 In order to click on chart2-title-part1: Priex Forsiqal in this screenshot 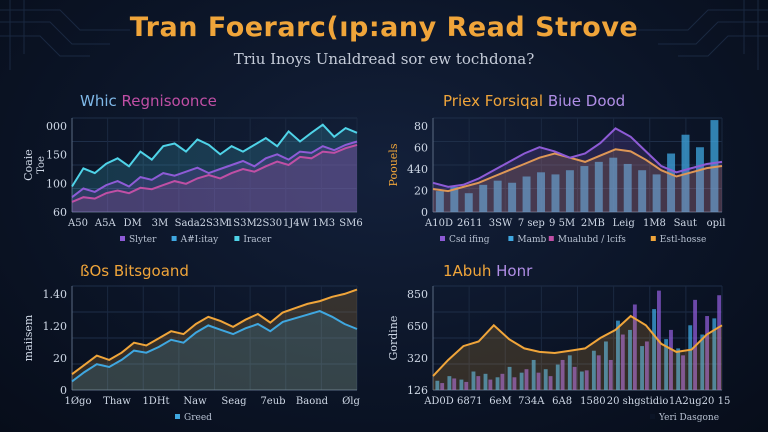, I will do `click(493, 101)`.